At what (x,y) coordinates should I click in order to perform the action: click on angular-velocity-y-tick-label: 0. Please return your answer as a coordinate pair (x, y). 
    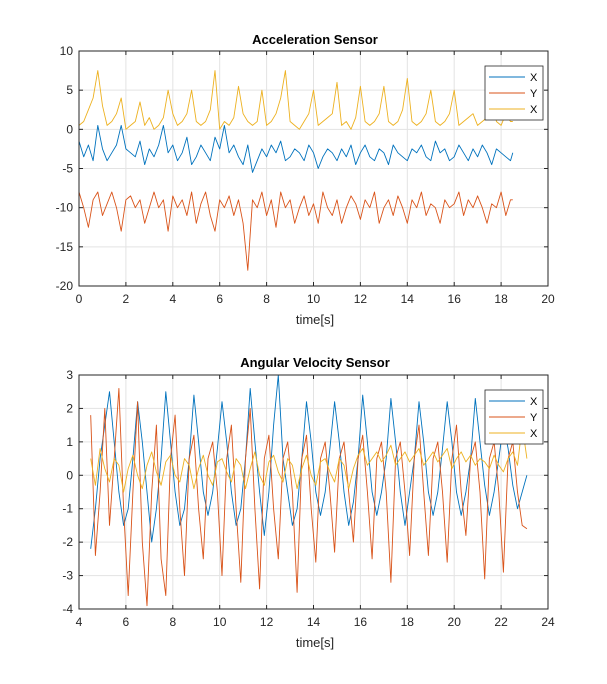
    Looking at the image, I should click on (69, 475).